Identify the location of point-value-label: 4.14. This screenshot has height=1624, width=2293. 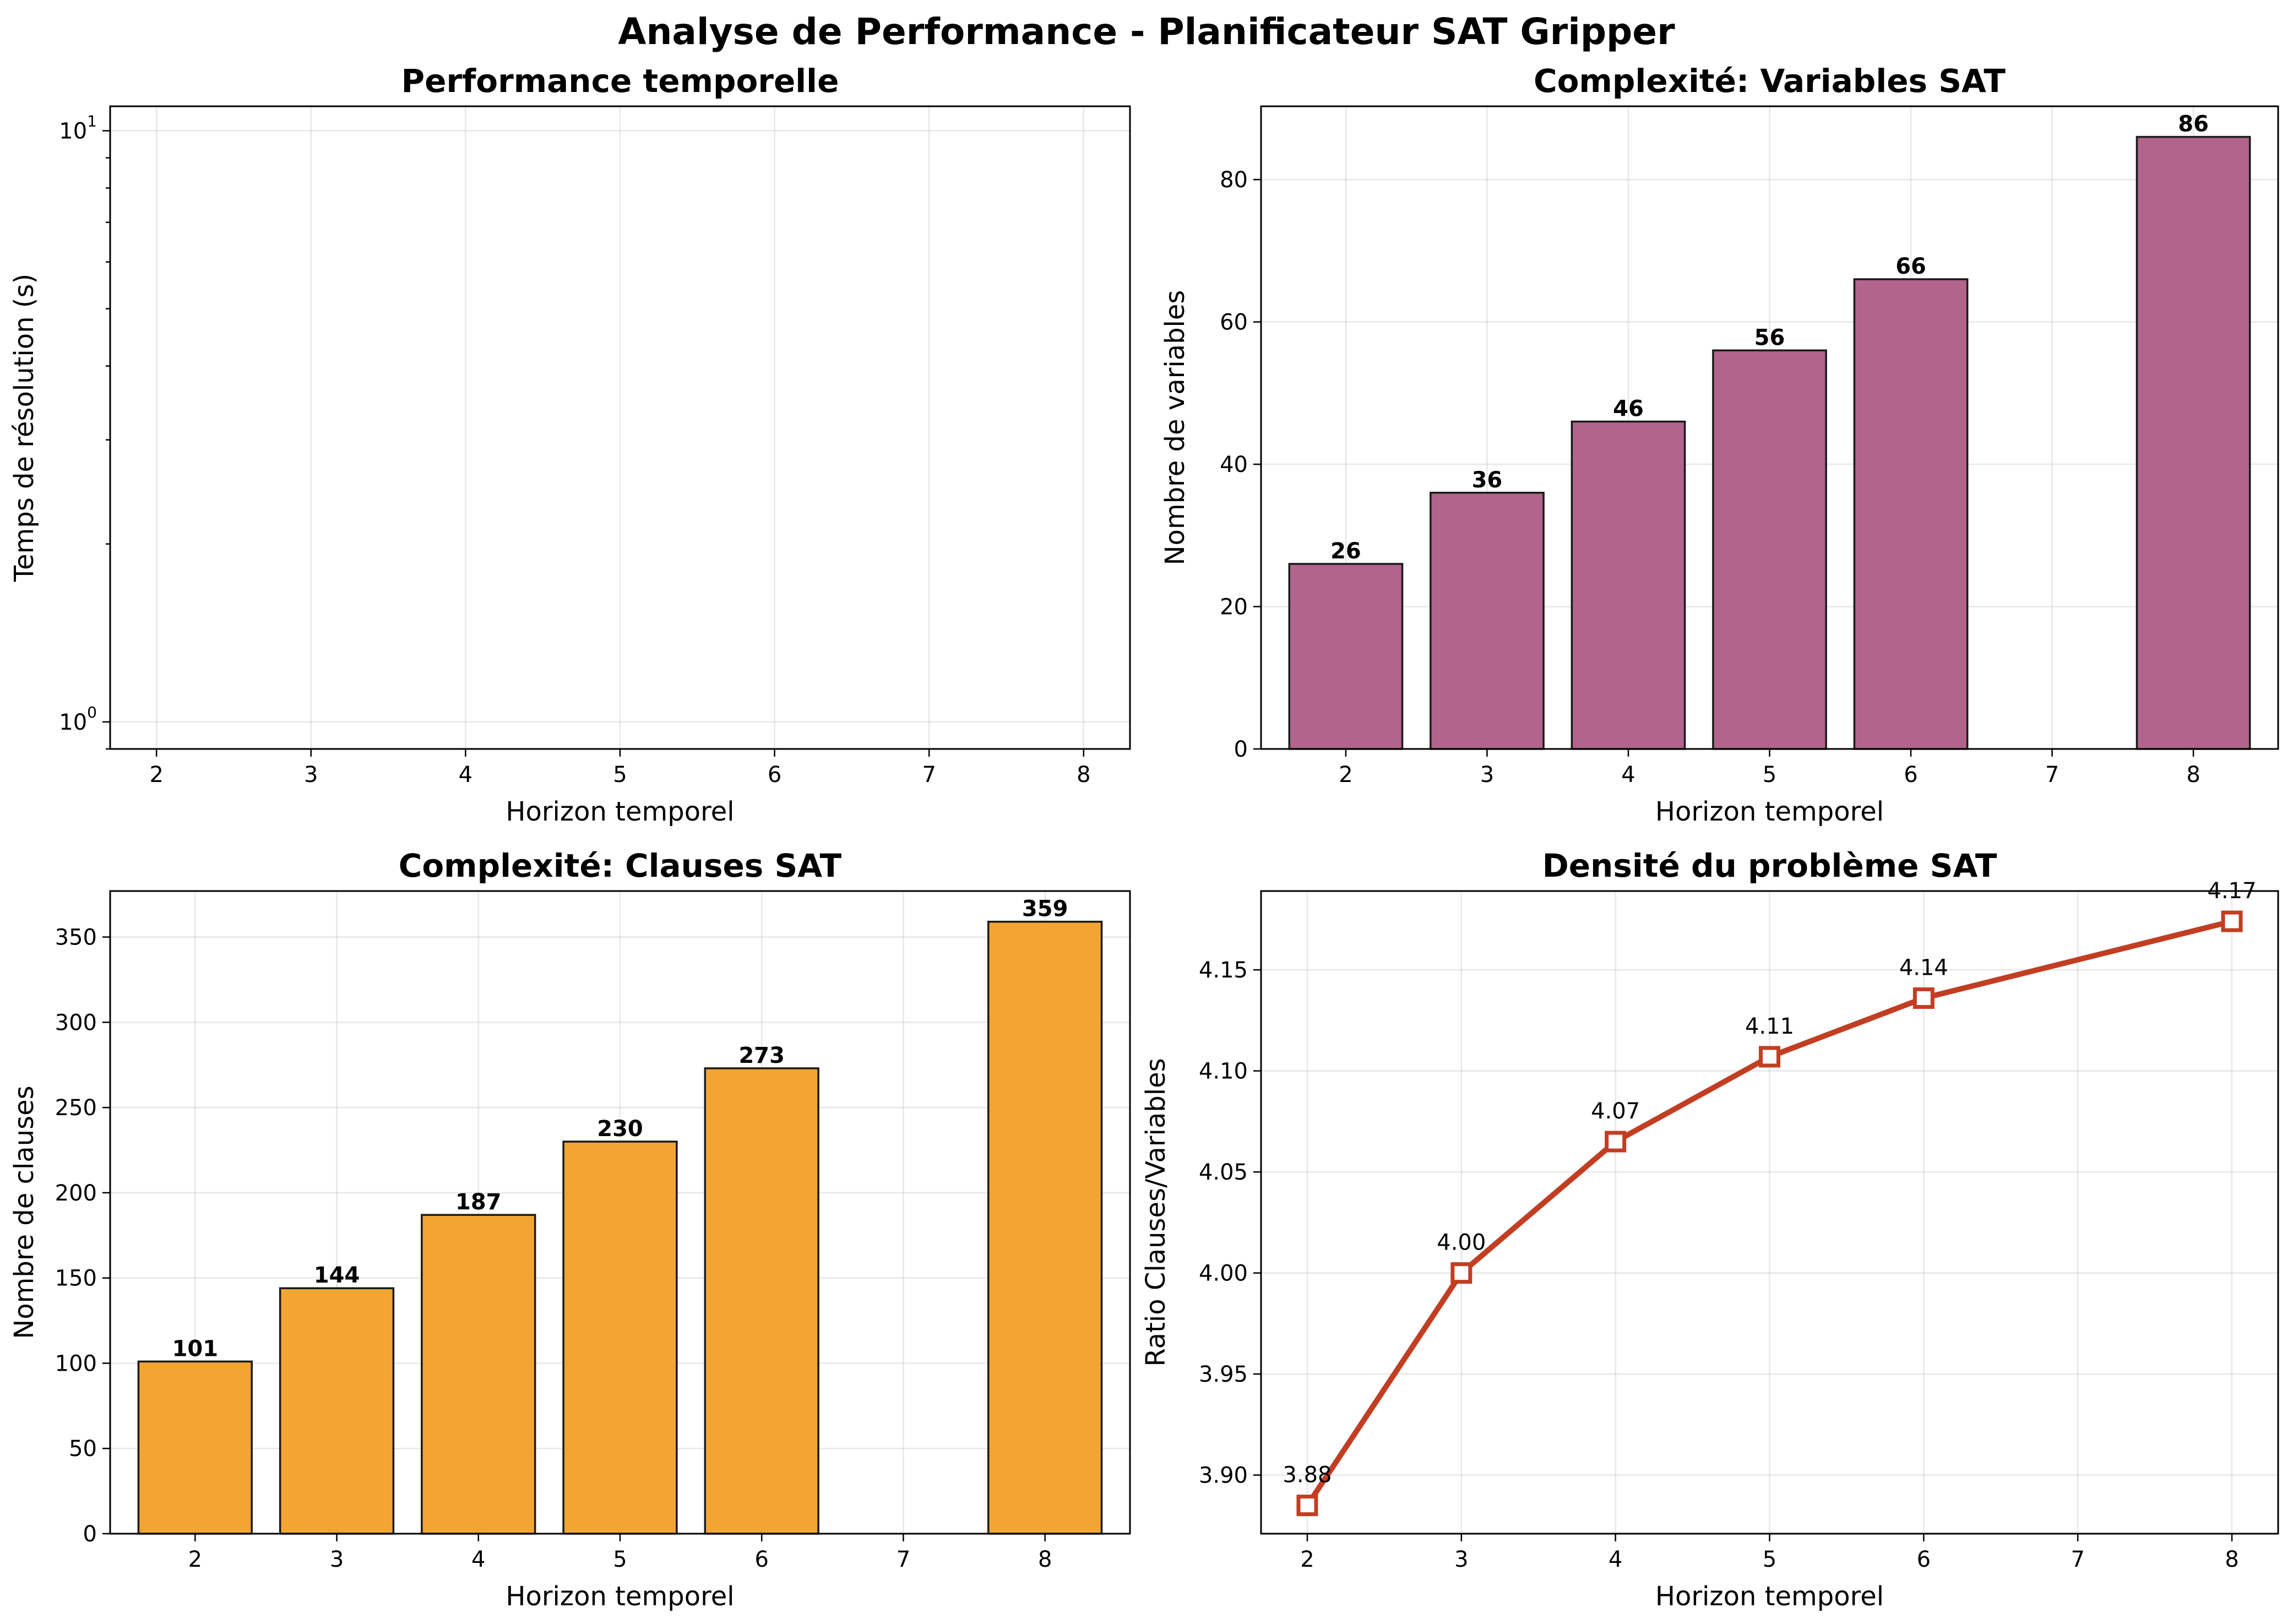
(1923, 968).